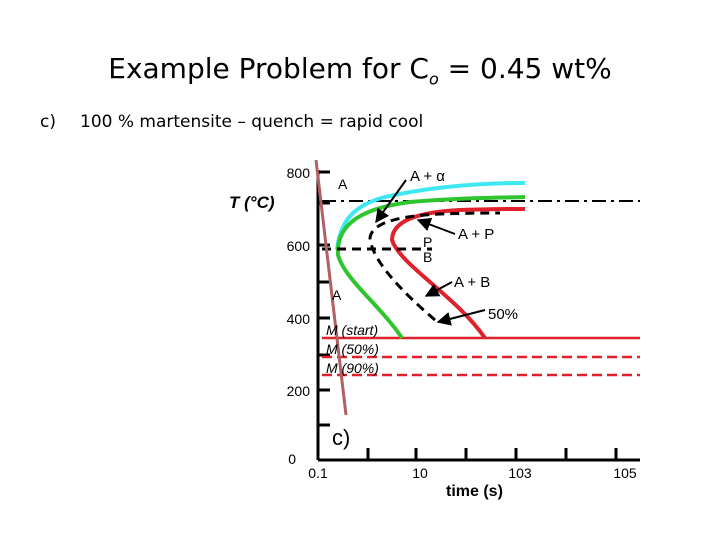 This screenshot has height=540, width=720. I want to click on label-p: P, so click(427, 242).